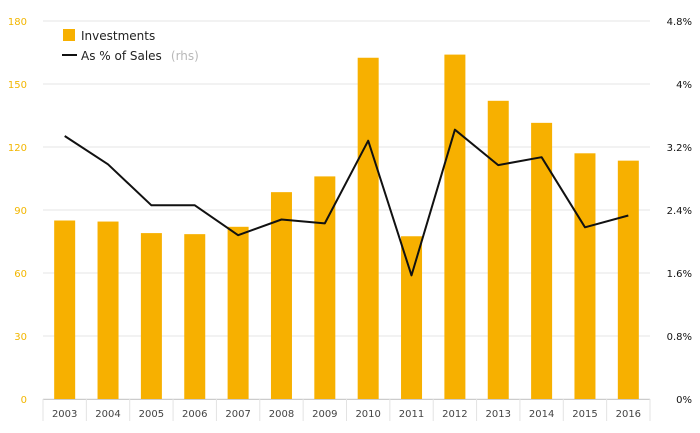 Image resolution: width=700 pixels, height=433 pixels. I want to click on y-left-tick-label: 0, so click(24, 400).